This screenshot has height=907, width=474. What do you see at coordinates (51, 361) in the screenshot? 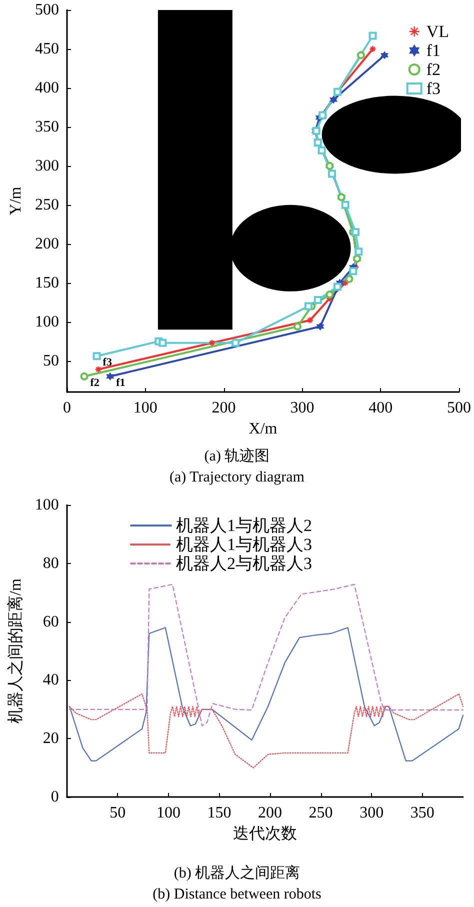
I see `y-tick-label: 50` at bounding box center [51, 361].